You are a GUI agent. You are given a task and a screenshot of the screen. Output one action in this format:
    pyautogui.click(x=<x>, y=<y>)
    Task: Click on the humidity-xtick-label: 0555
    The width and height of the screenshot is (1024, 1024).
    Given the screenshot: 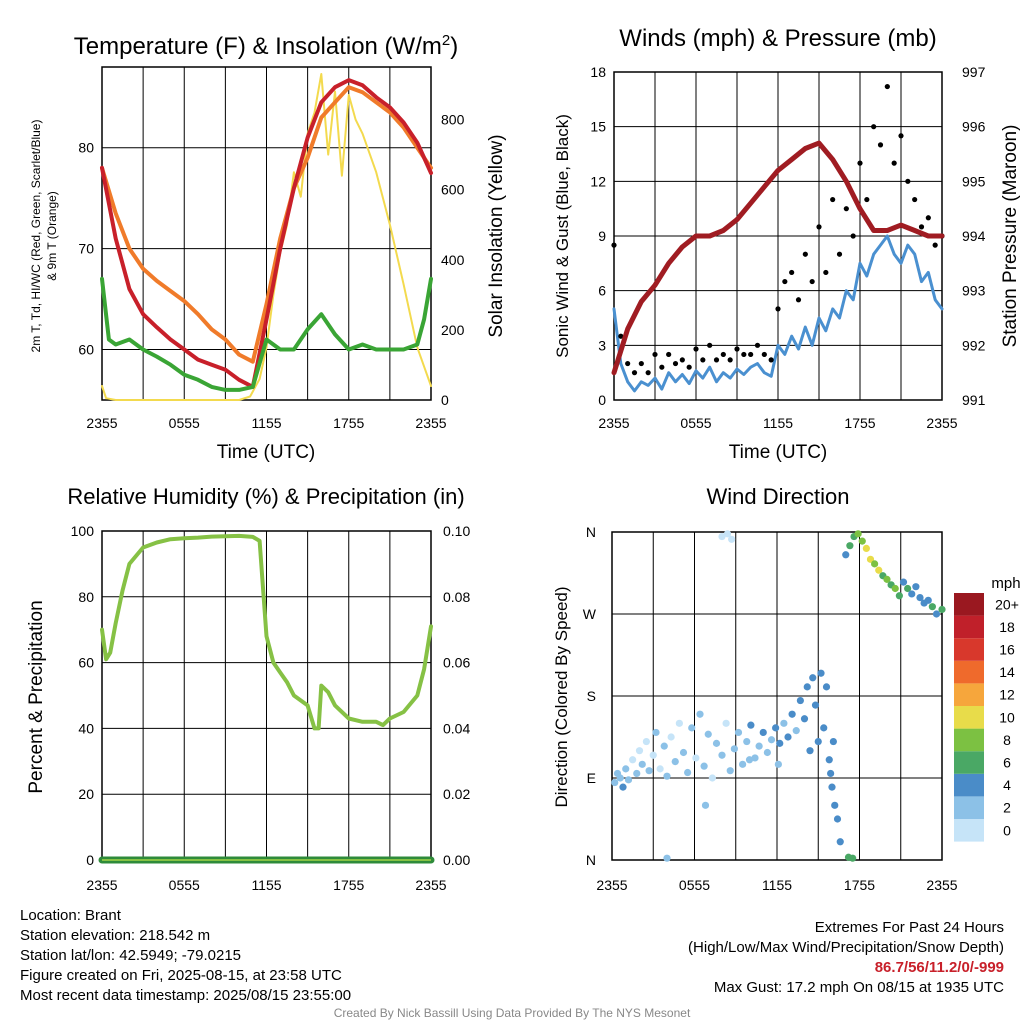 What is the action you would take?
    pyautogui.click(x=184, y=885)
    